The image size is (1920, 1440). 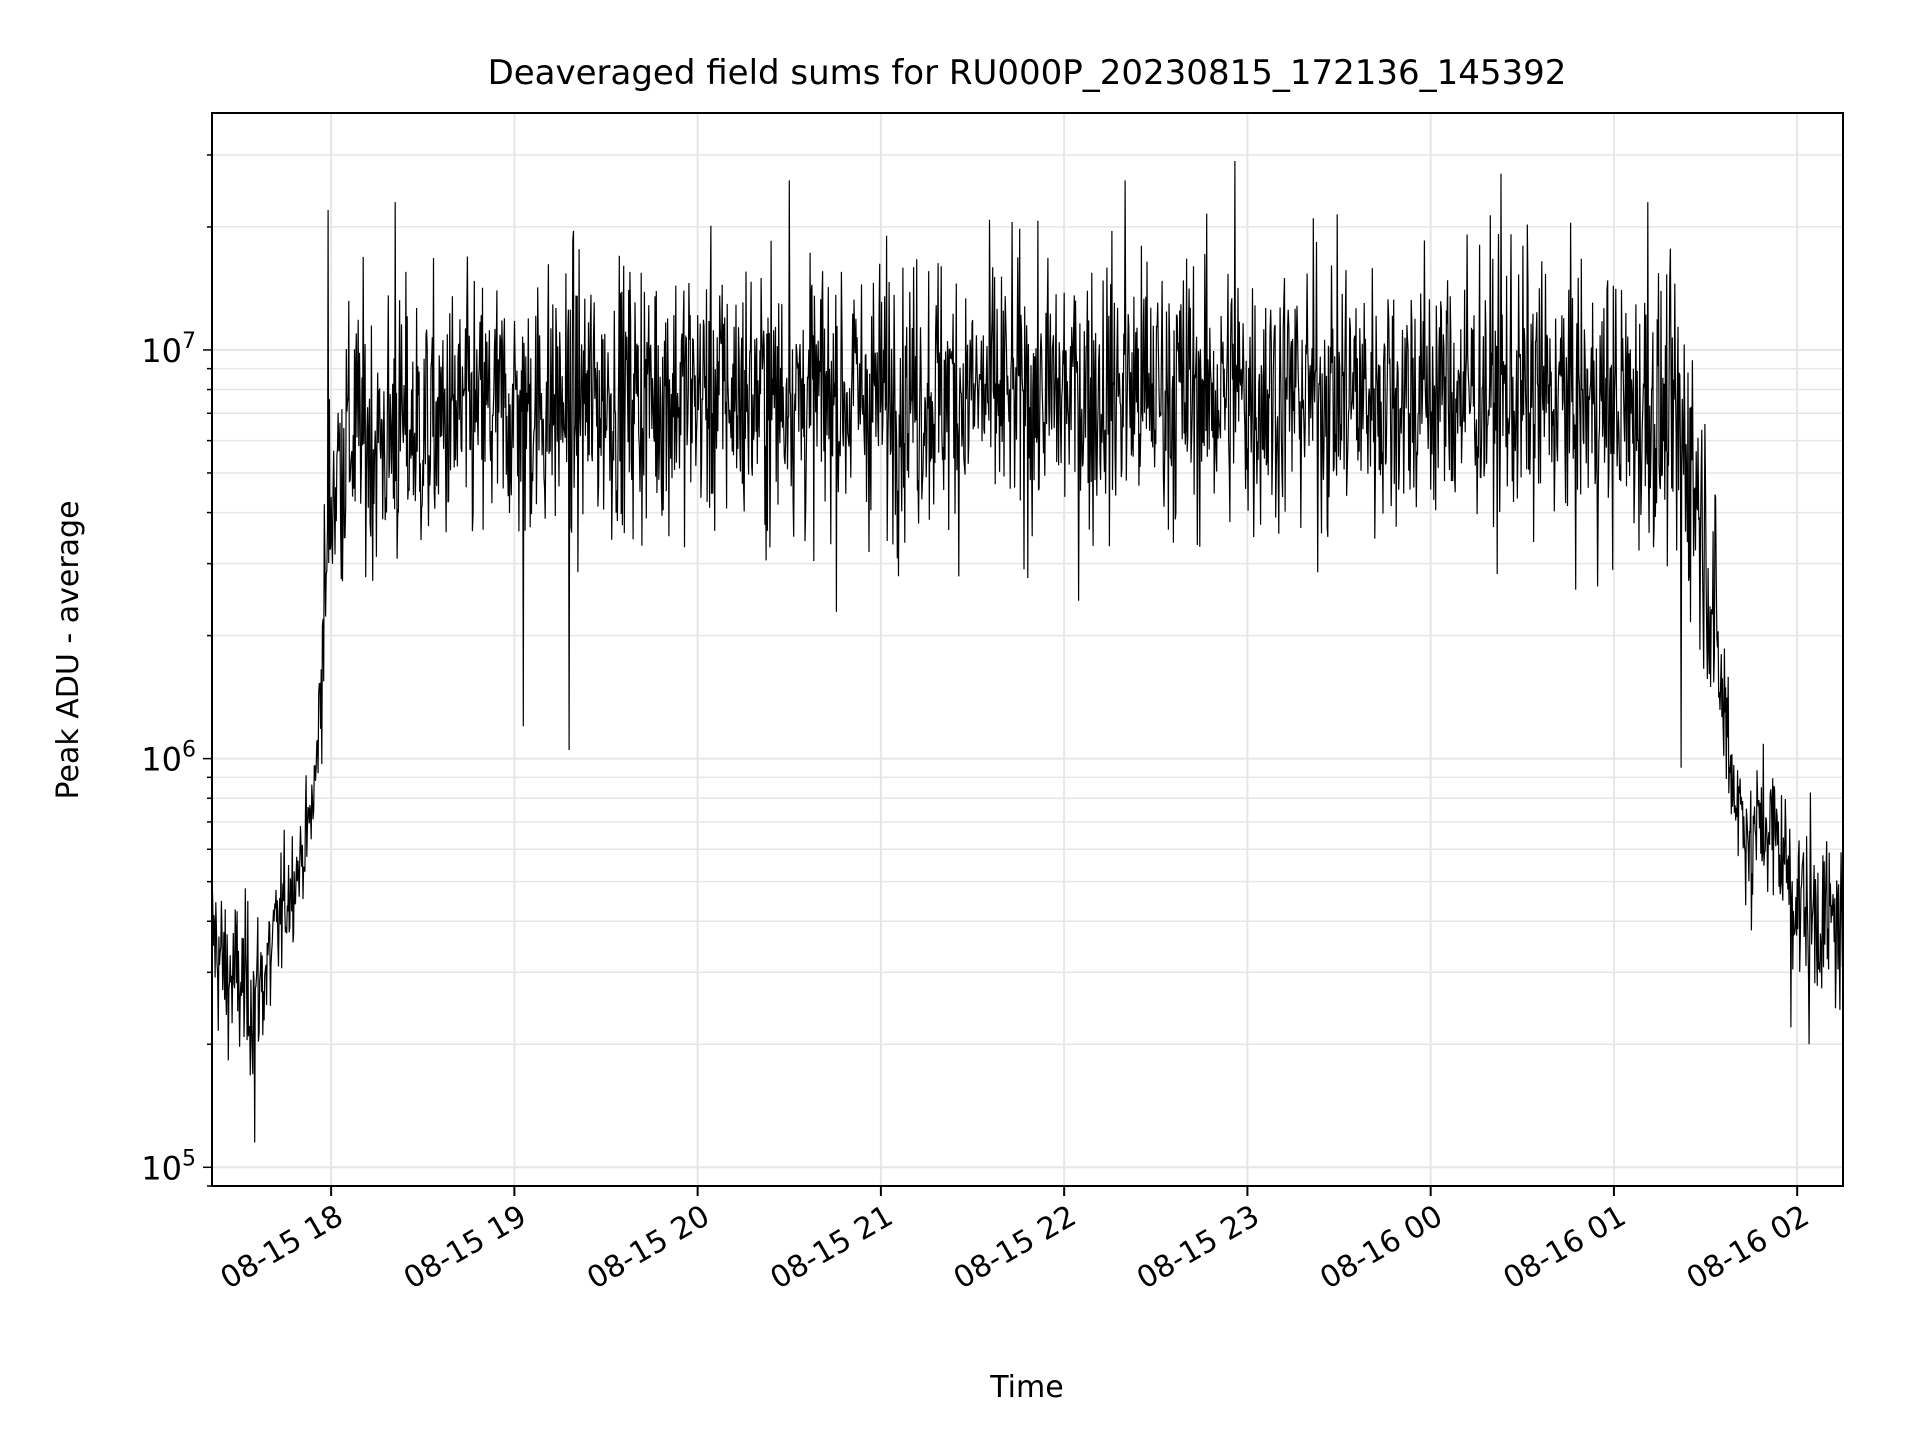 What do you see at coordinates (189, 750) in the screenshot?
I see `y-tick-exponent: 6` at bounding box center [189, 750].